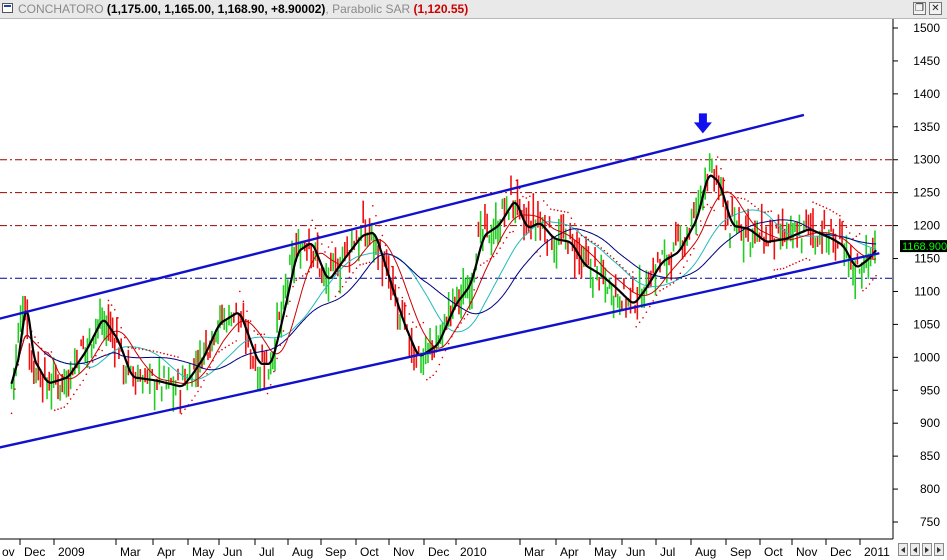 The height and width of the screenshot is (560, 947). What do you see at coordinates (926, 160) in the screenshot?
I see `y-tick-label-1300: 1300` at bounding box center [926, 160].